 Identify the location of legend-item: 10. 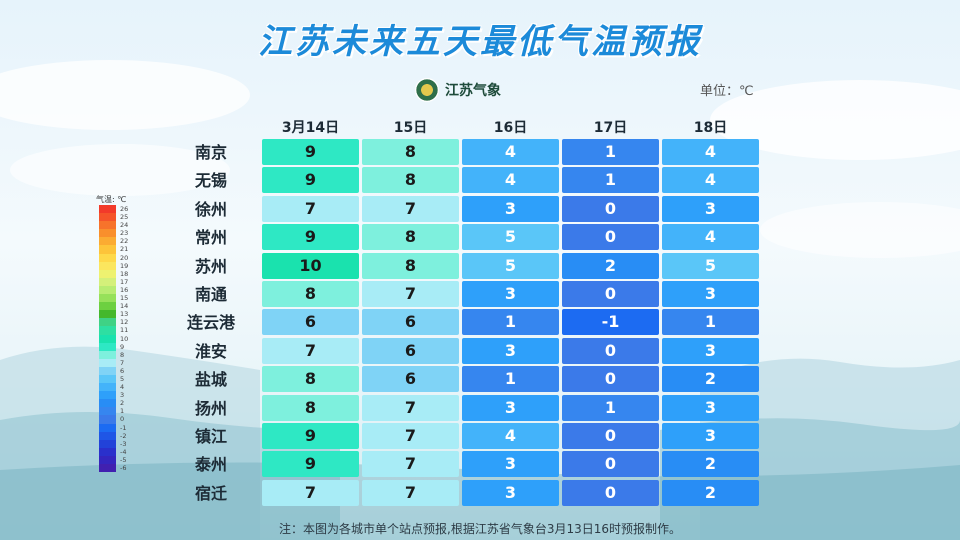
(112, 338).